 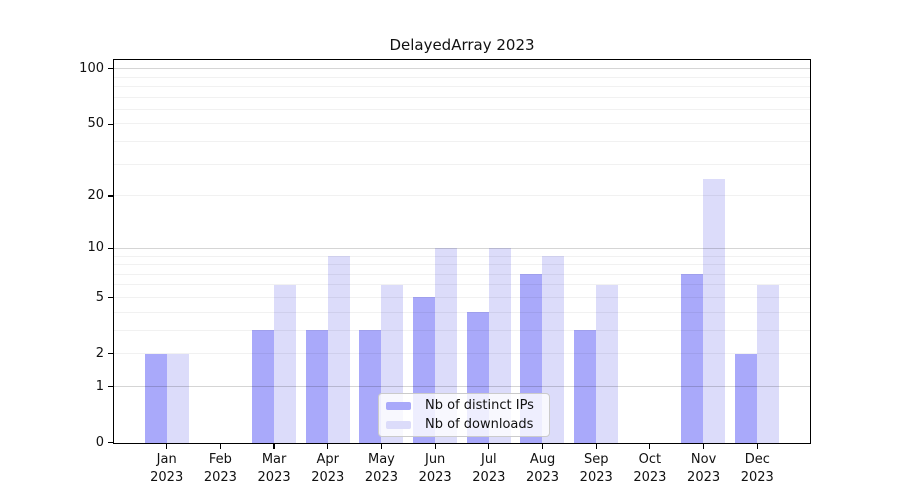 I want to click on month-label: Mar, so click(x=274, y=459).